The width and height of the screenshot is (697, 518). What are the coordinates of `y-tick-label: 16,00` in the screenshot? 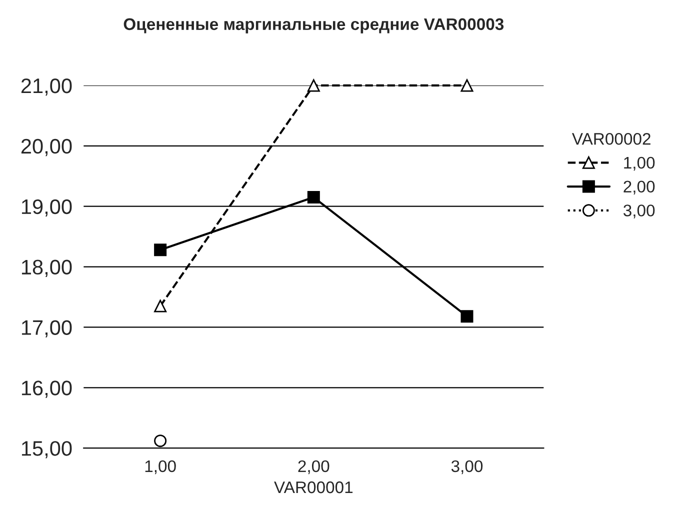 It's located at (47, 389).